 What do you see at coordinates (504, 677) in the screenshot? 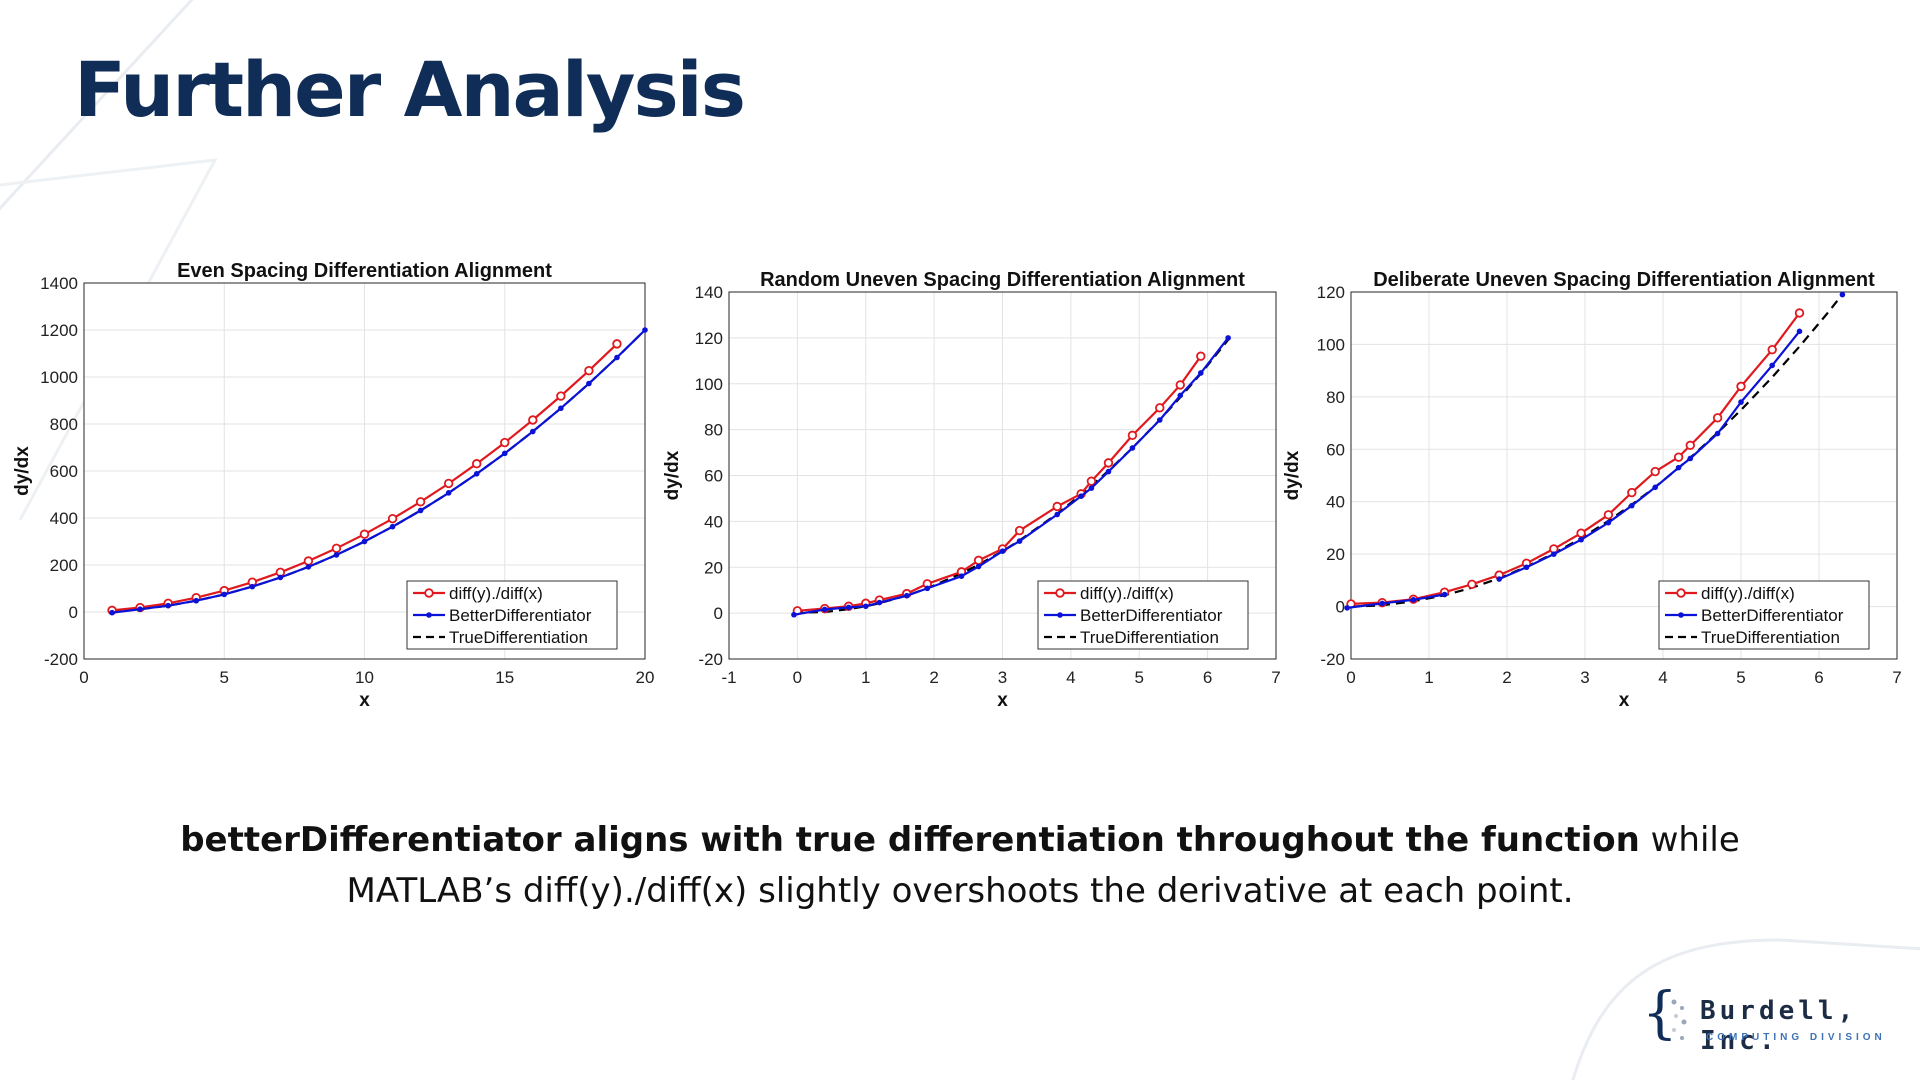
I see `chart0-x-tick-label: 15` at bounding box center [504, 677].